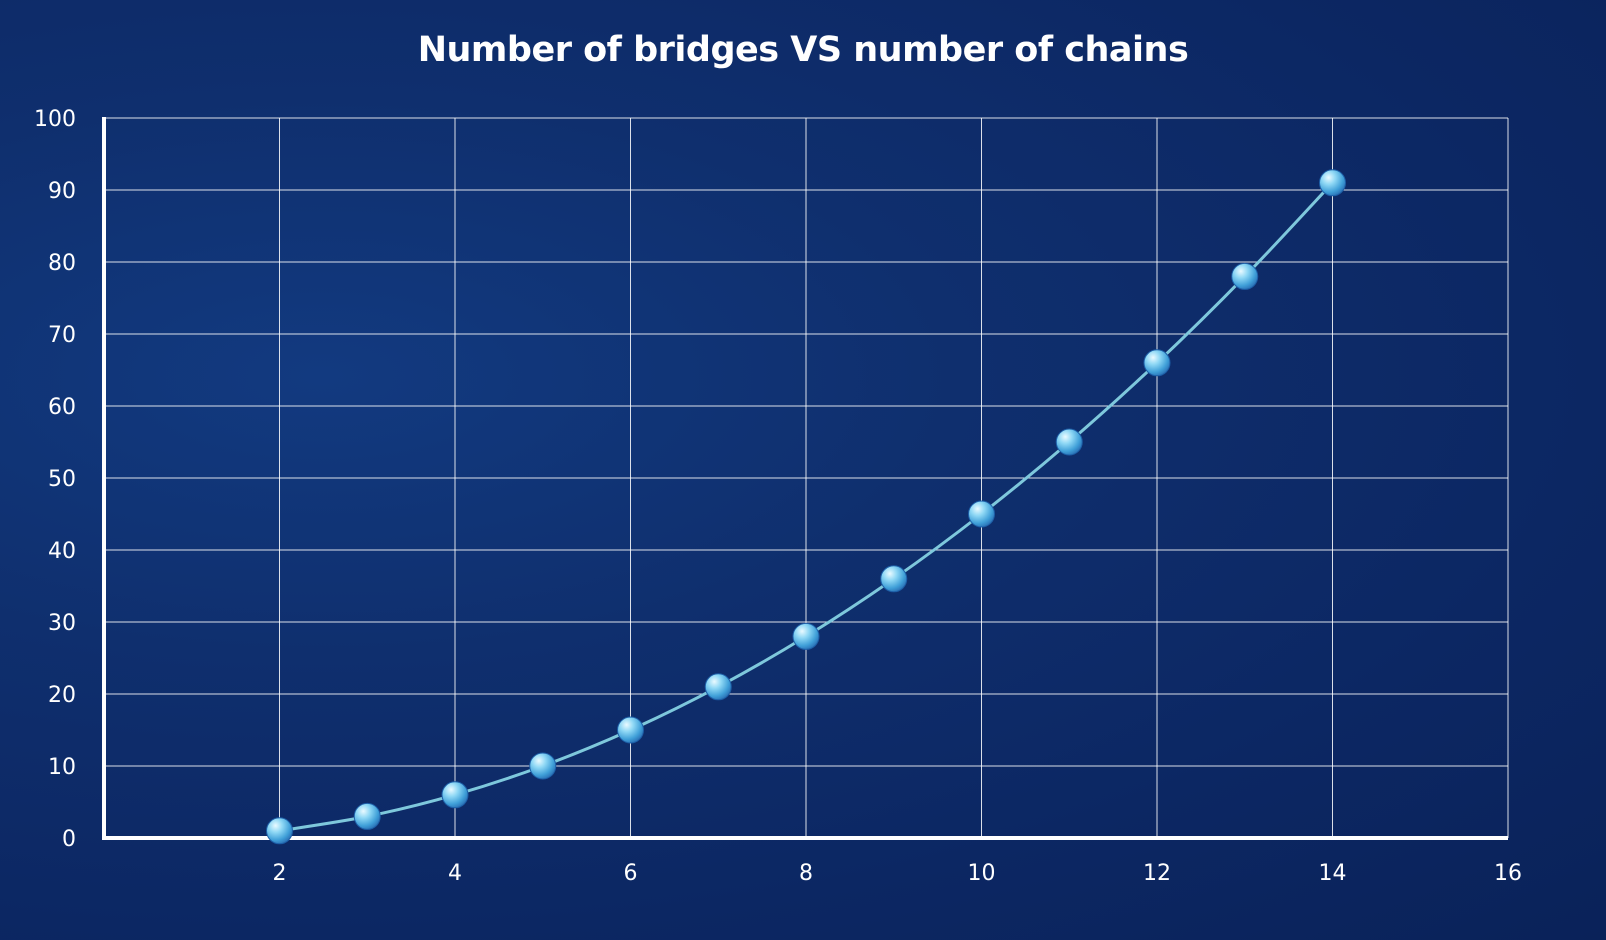 Image resolution: width=1606 pixels, height=940 pixels. What do you see at coordinates (62, 335) in the screenshot?
I see `y-tick-label: 70` at bounding box center [62, 335].